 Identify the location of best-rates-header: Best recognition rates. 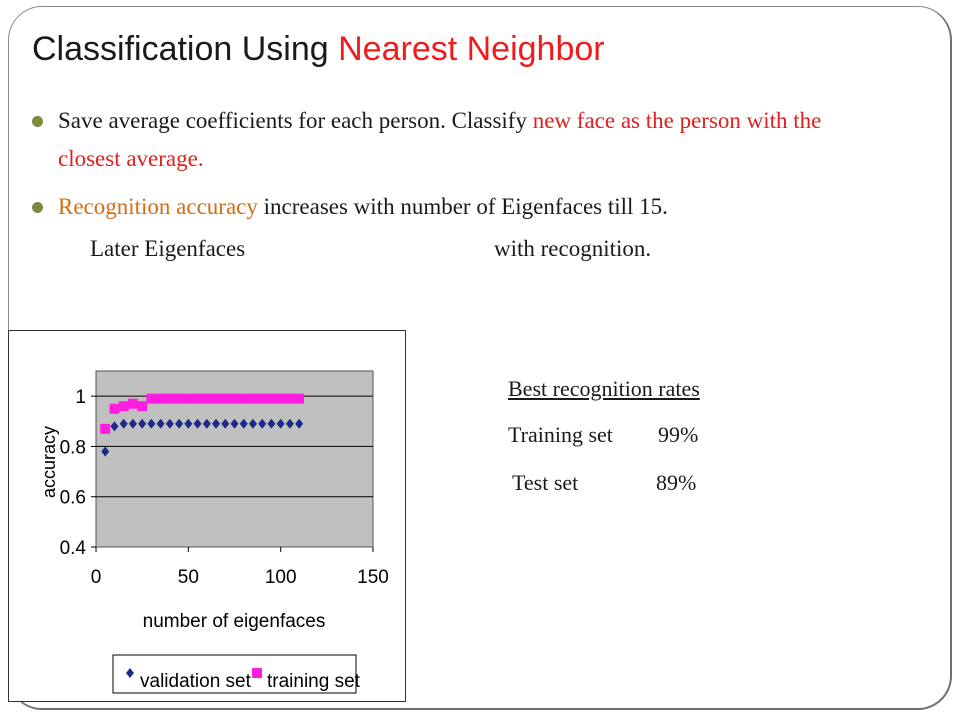
(604, 388).